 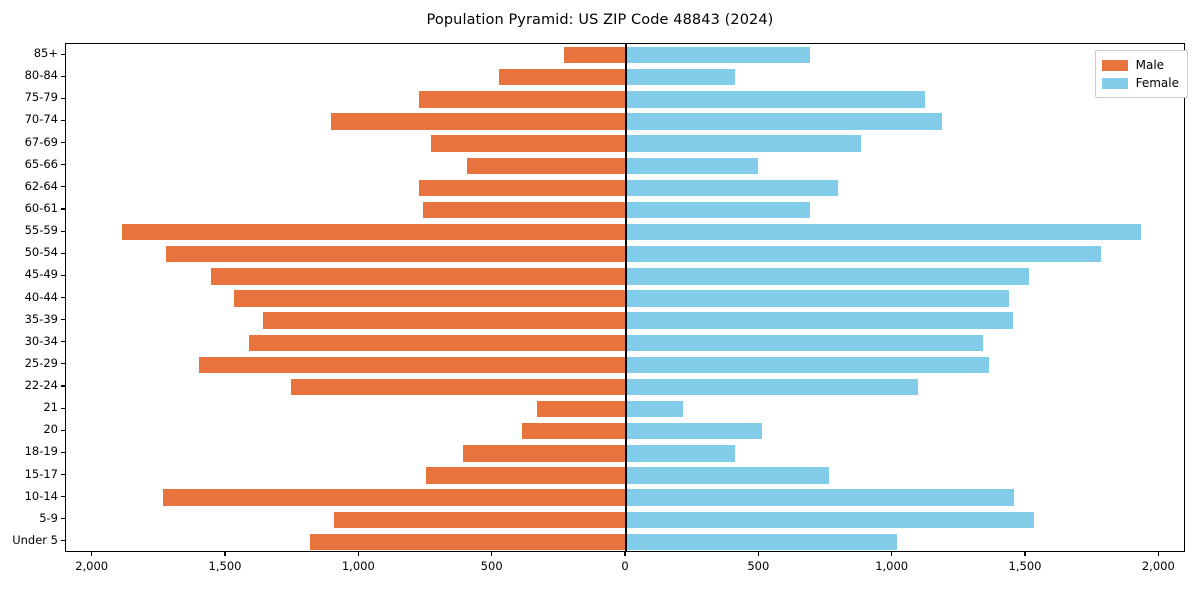 I want to click on legend-item-male: Male, so click(x=1140, y=65).